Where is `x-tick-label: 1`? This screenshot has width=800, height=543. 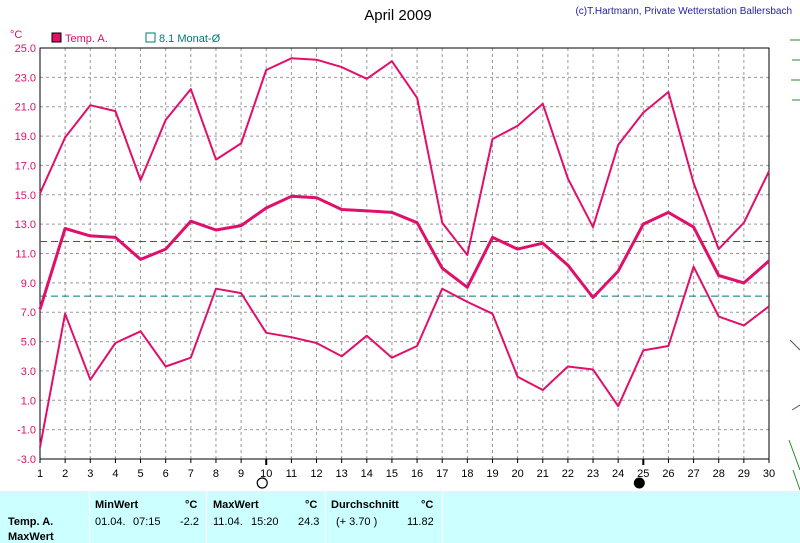 x-tick-label: 1 is located at coordinates (40, 474).